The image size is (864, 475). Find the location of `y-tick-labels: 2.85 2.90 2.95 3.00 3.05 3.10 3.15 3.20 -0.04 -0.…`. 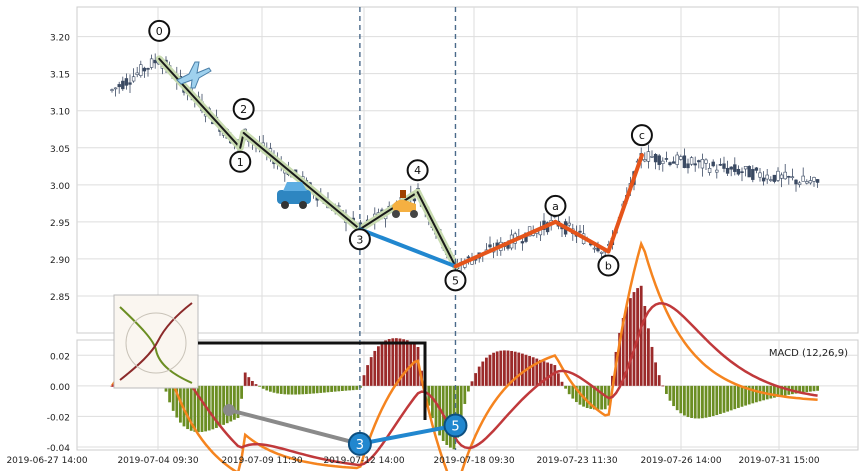

y-tick-labels: 2.85 2.90 2.95 3.00 3.05 3.10 3.15 3.20 -0.04 -0.… is located at coordinates (59, 244).